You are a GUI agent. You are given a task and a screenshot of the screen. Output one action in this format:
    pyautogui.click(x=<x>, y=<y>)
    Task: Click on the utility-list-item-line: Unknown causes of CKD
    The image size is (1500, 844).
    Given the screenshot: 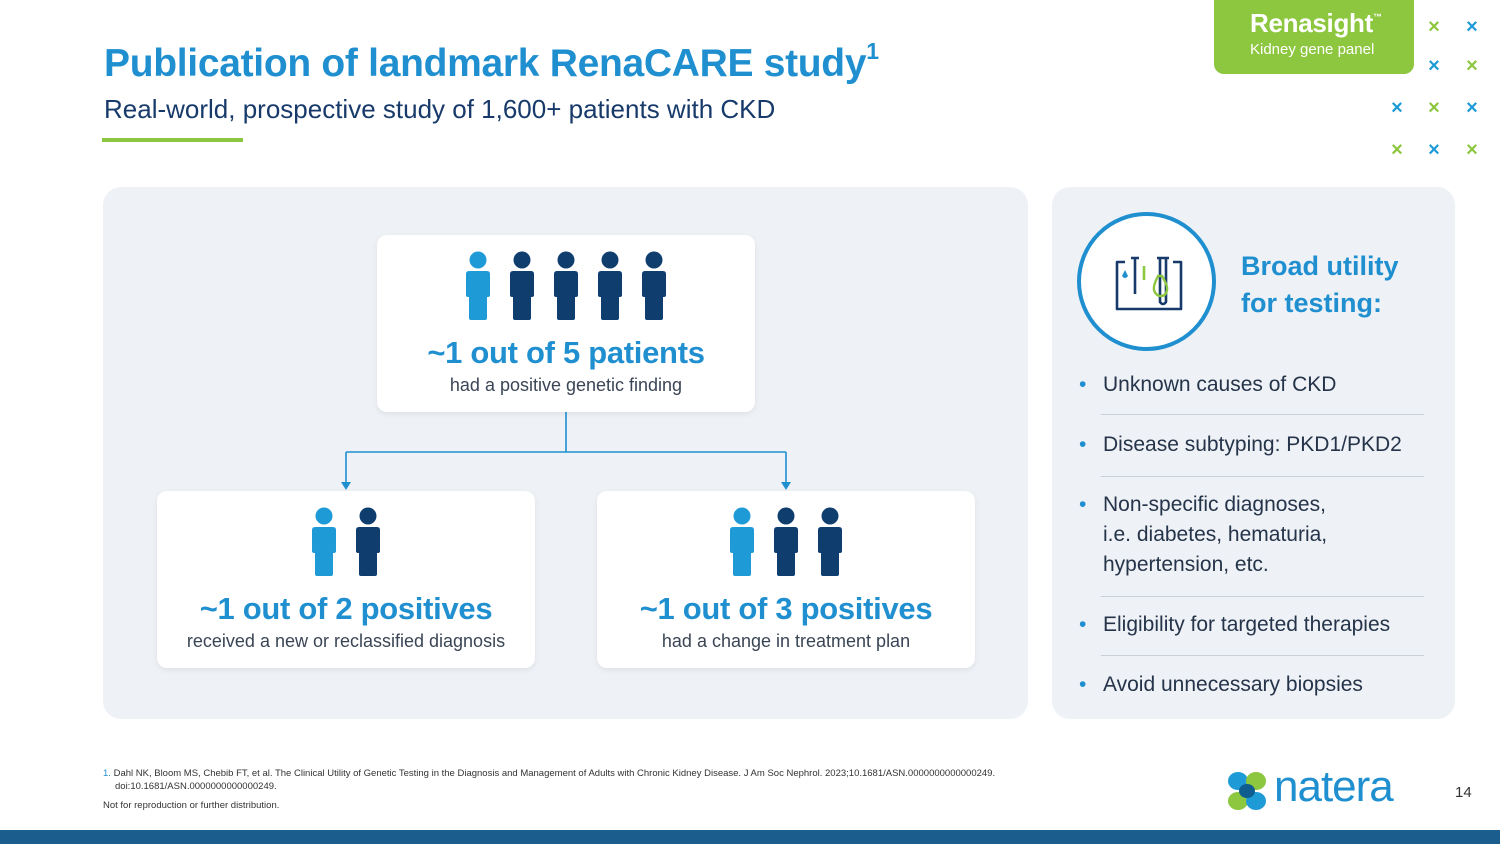 What is the action you would take?
    pyautogui.click(x=1220, y=384)
    